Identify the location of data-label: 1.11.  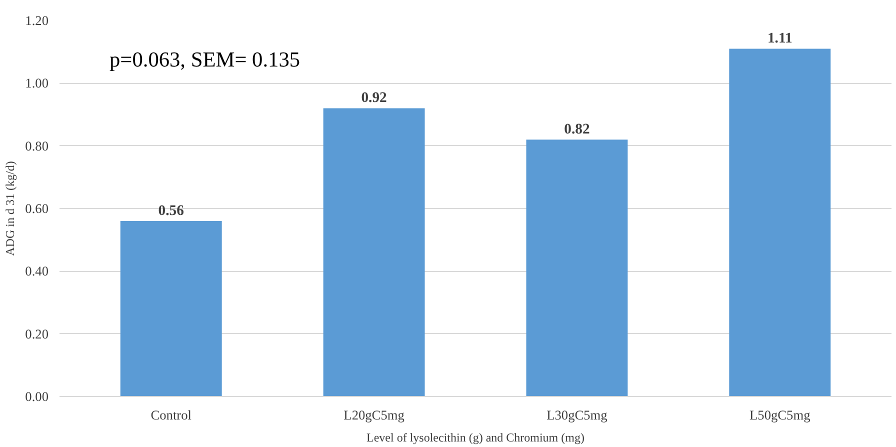
(779, 38).